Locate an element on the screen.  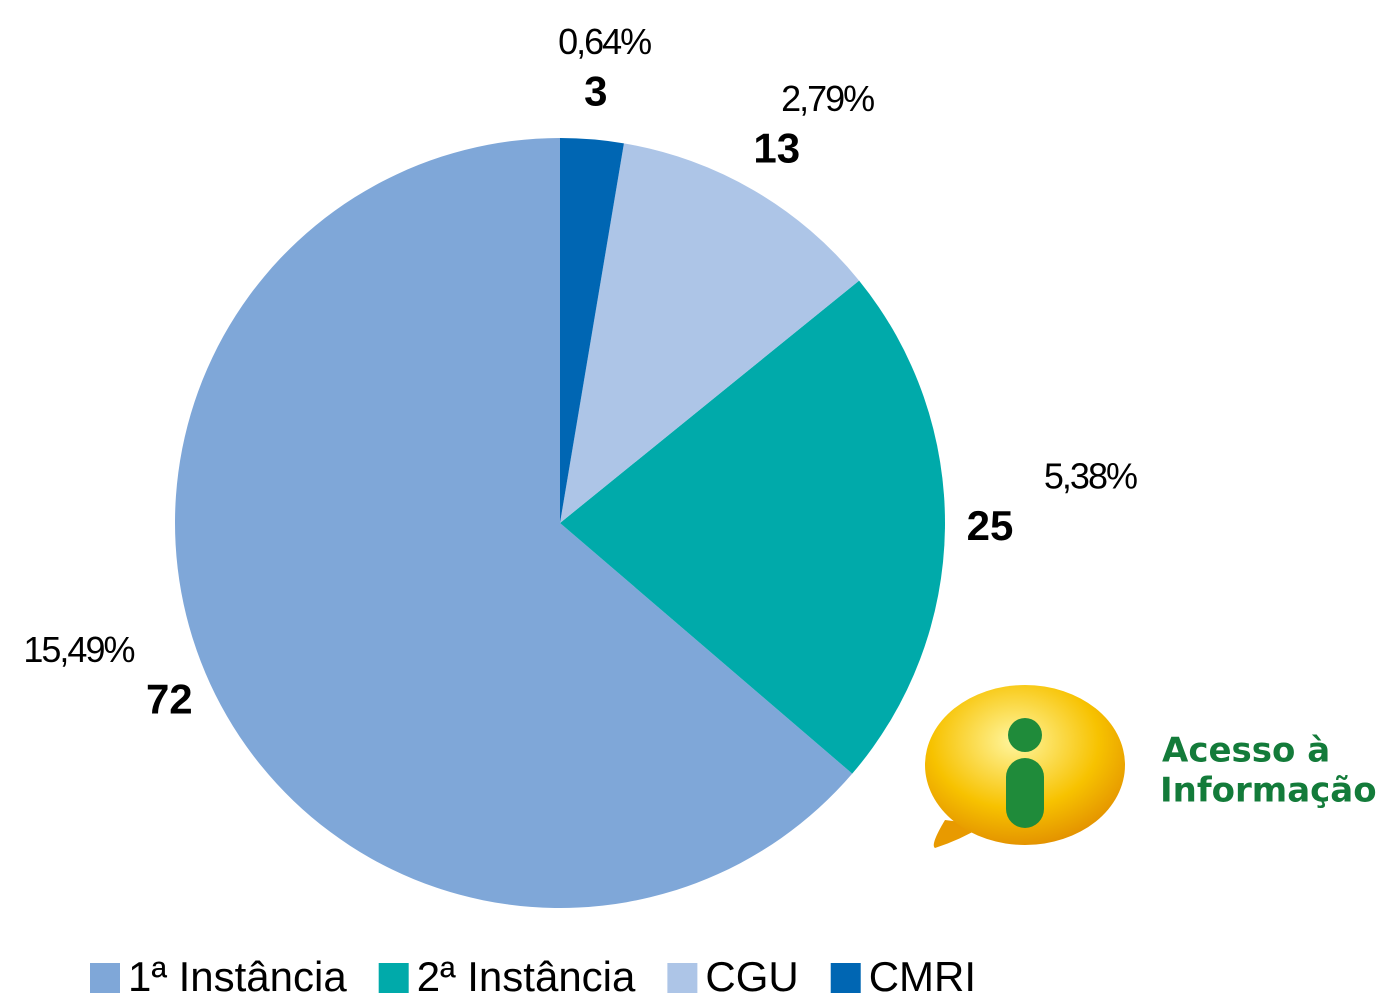
legend-label: 2ª Instância is located at coordinates (526, 976).